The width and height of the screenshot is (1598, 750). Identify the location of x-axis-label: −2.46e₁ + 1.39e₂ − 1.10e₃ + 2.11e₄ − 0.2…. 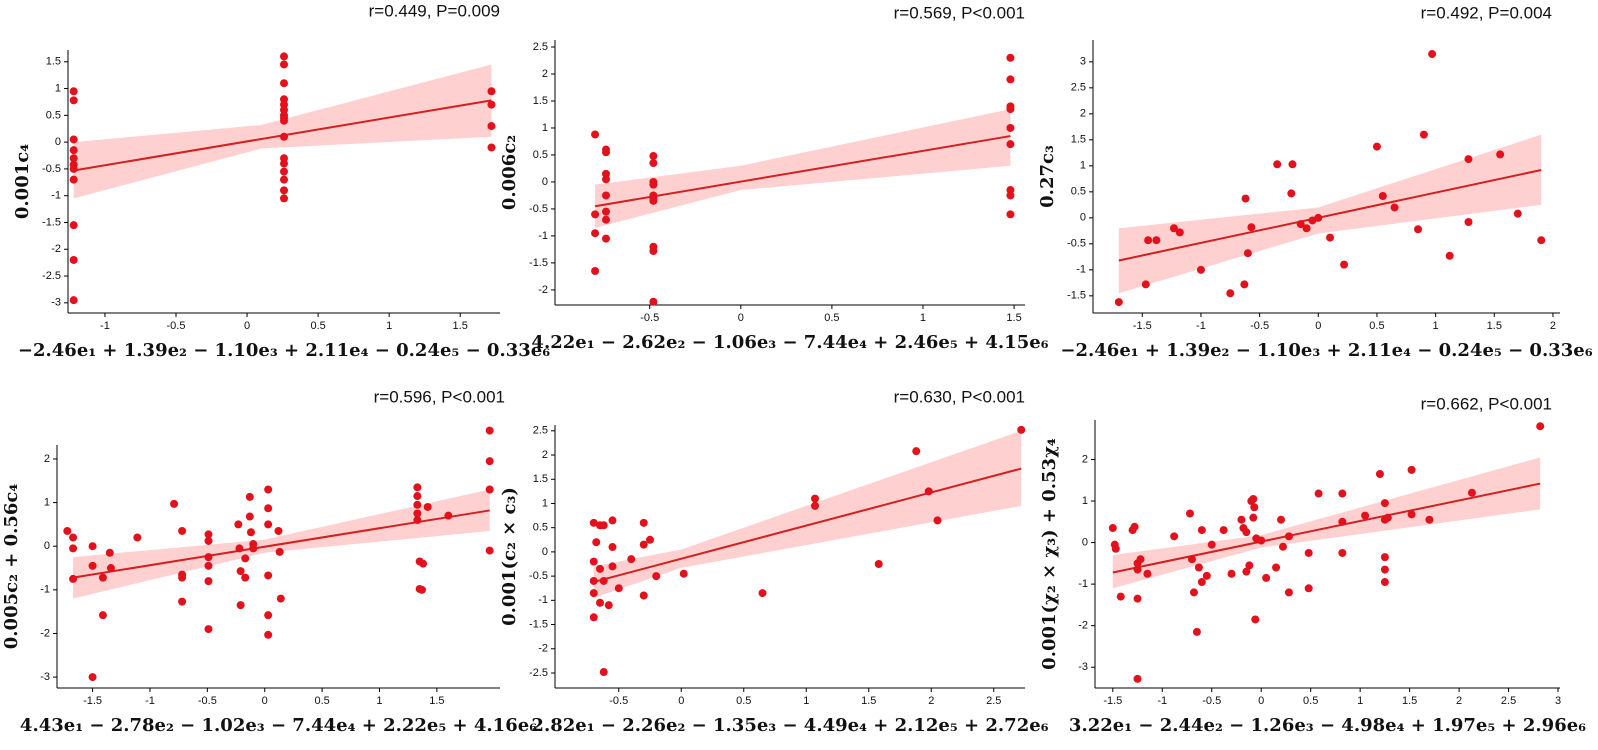
(1326, 350).